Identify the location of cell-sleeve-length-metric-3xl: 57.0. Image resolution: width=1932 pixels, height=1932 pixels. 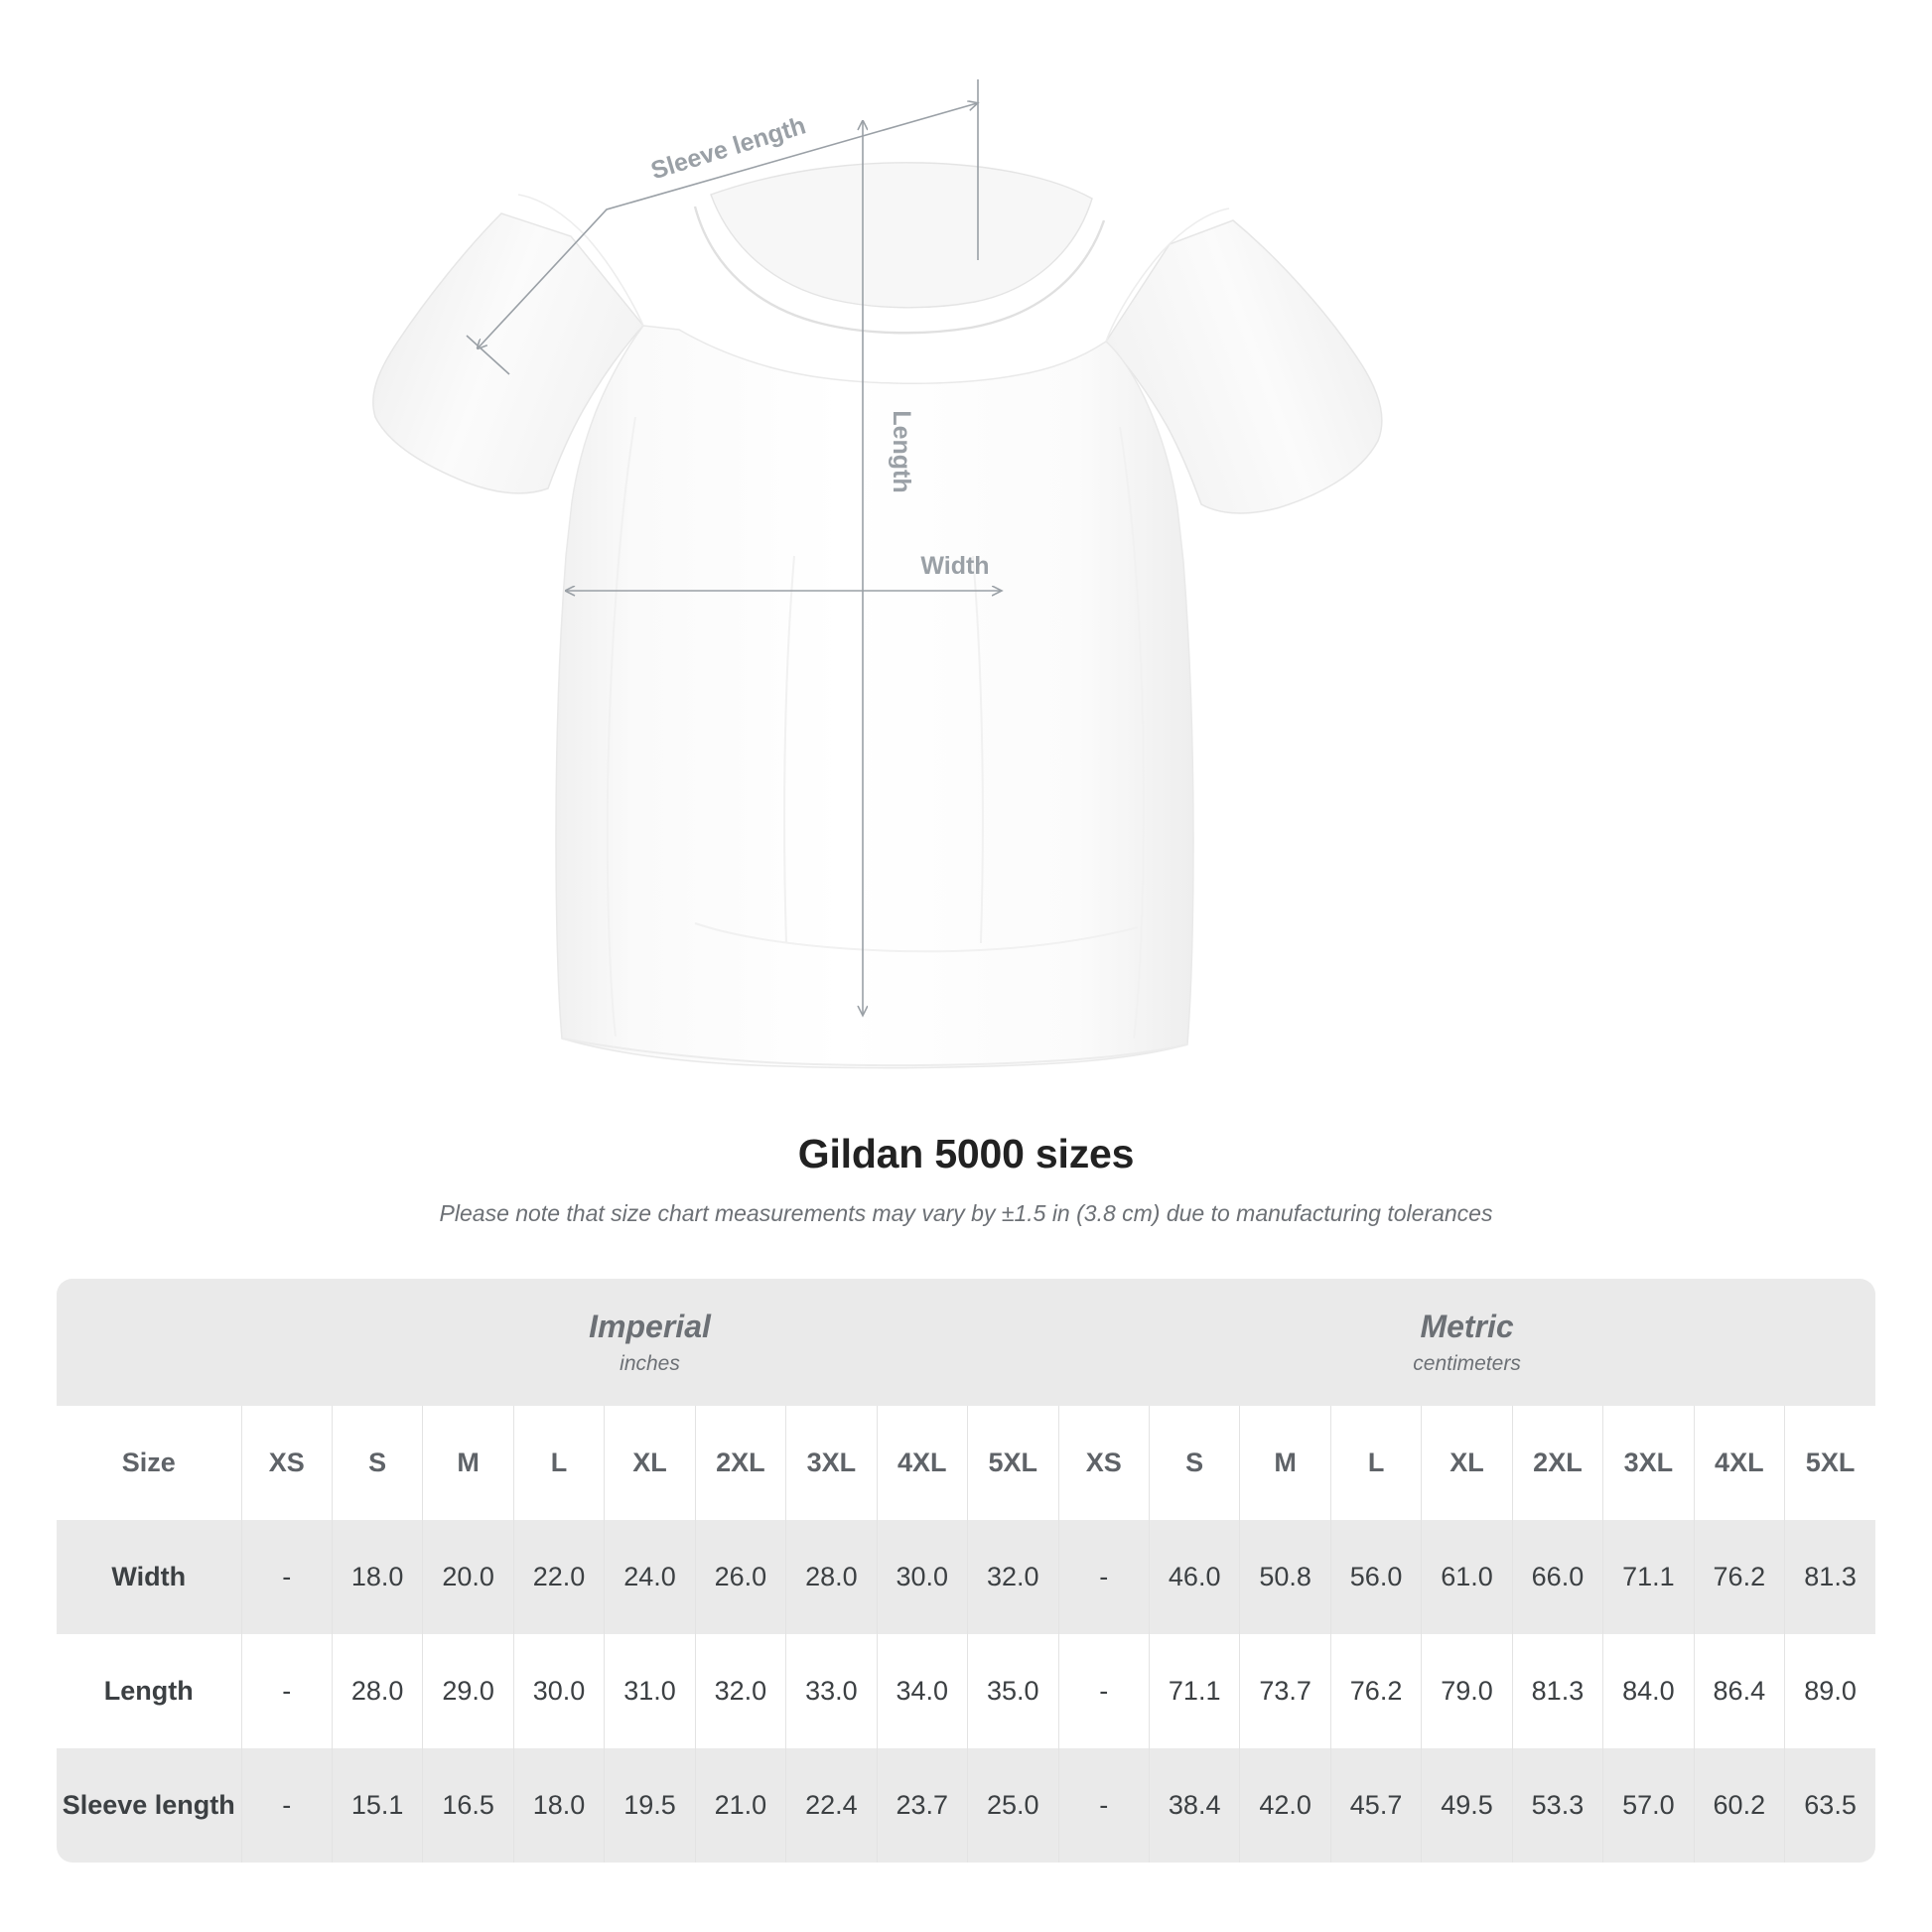
(1648, 1806).